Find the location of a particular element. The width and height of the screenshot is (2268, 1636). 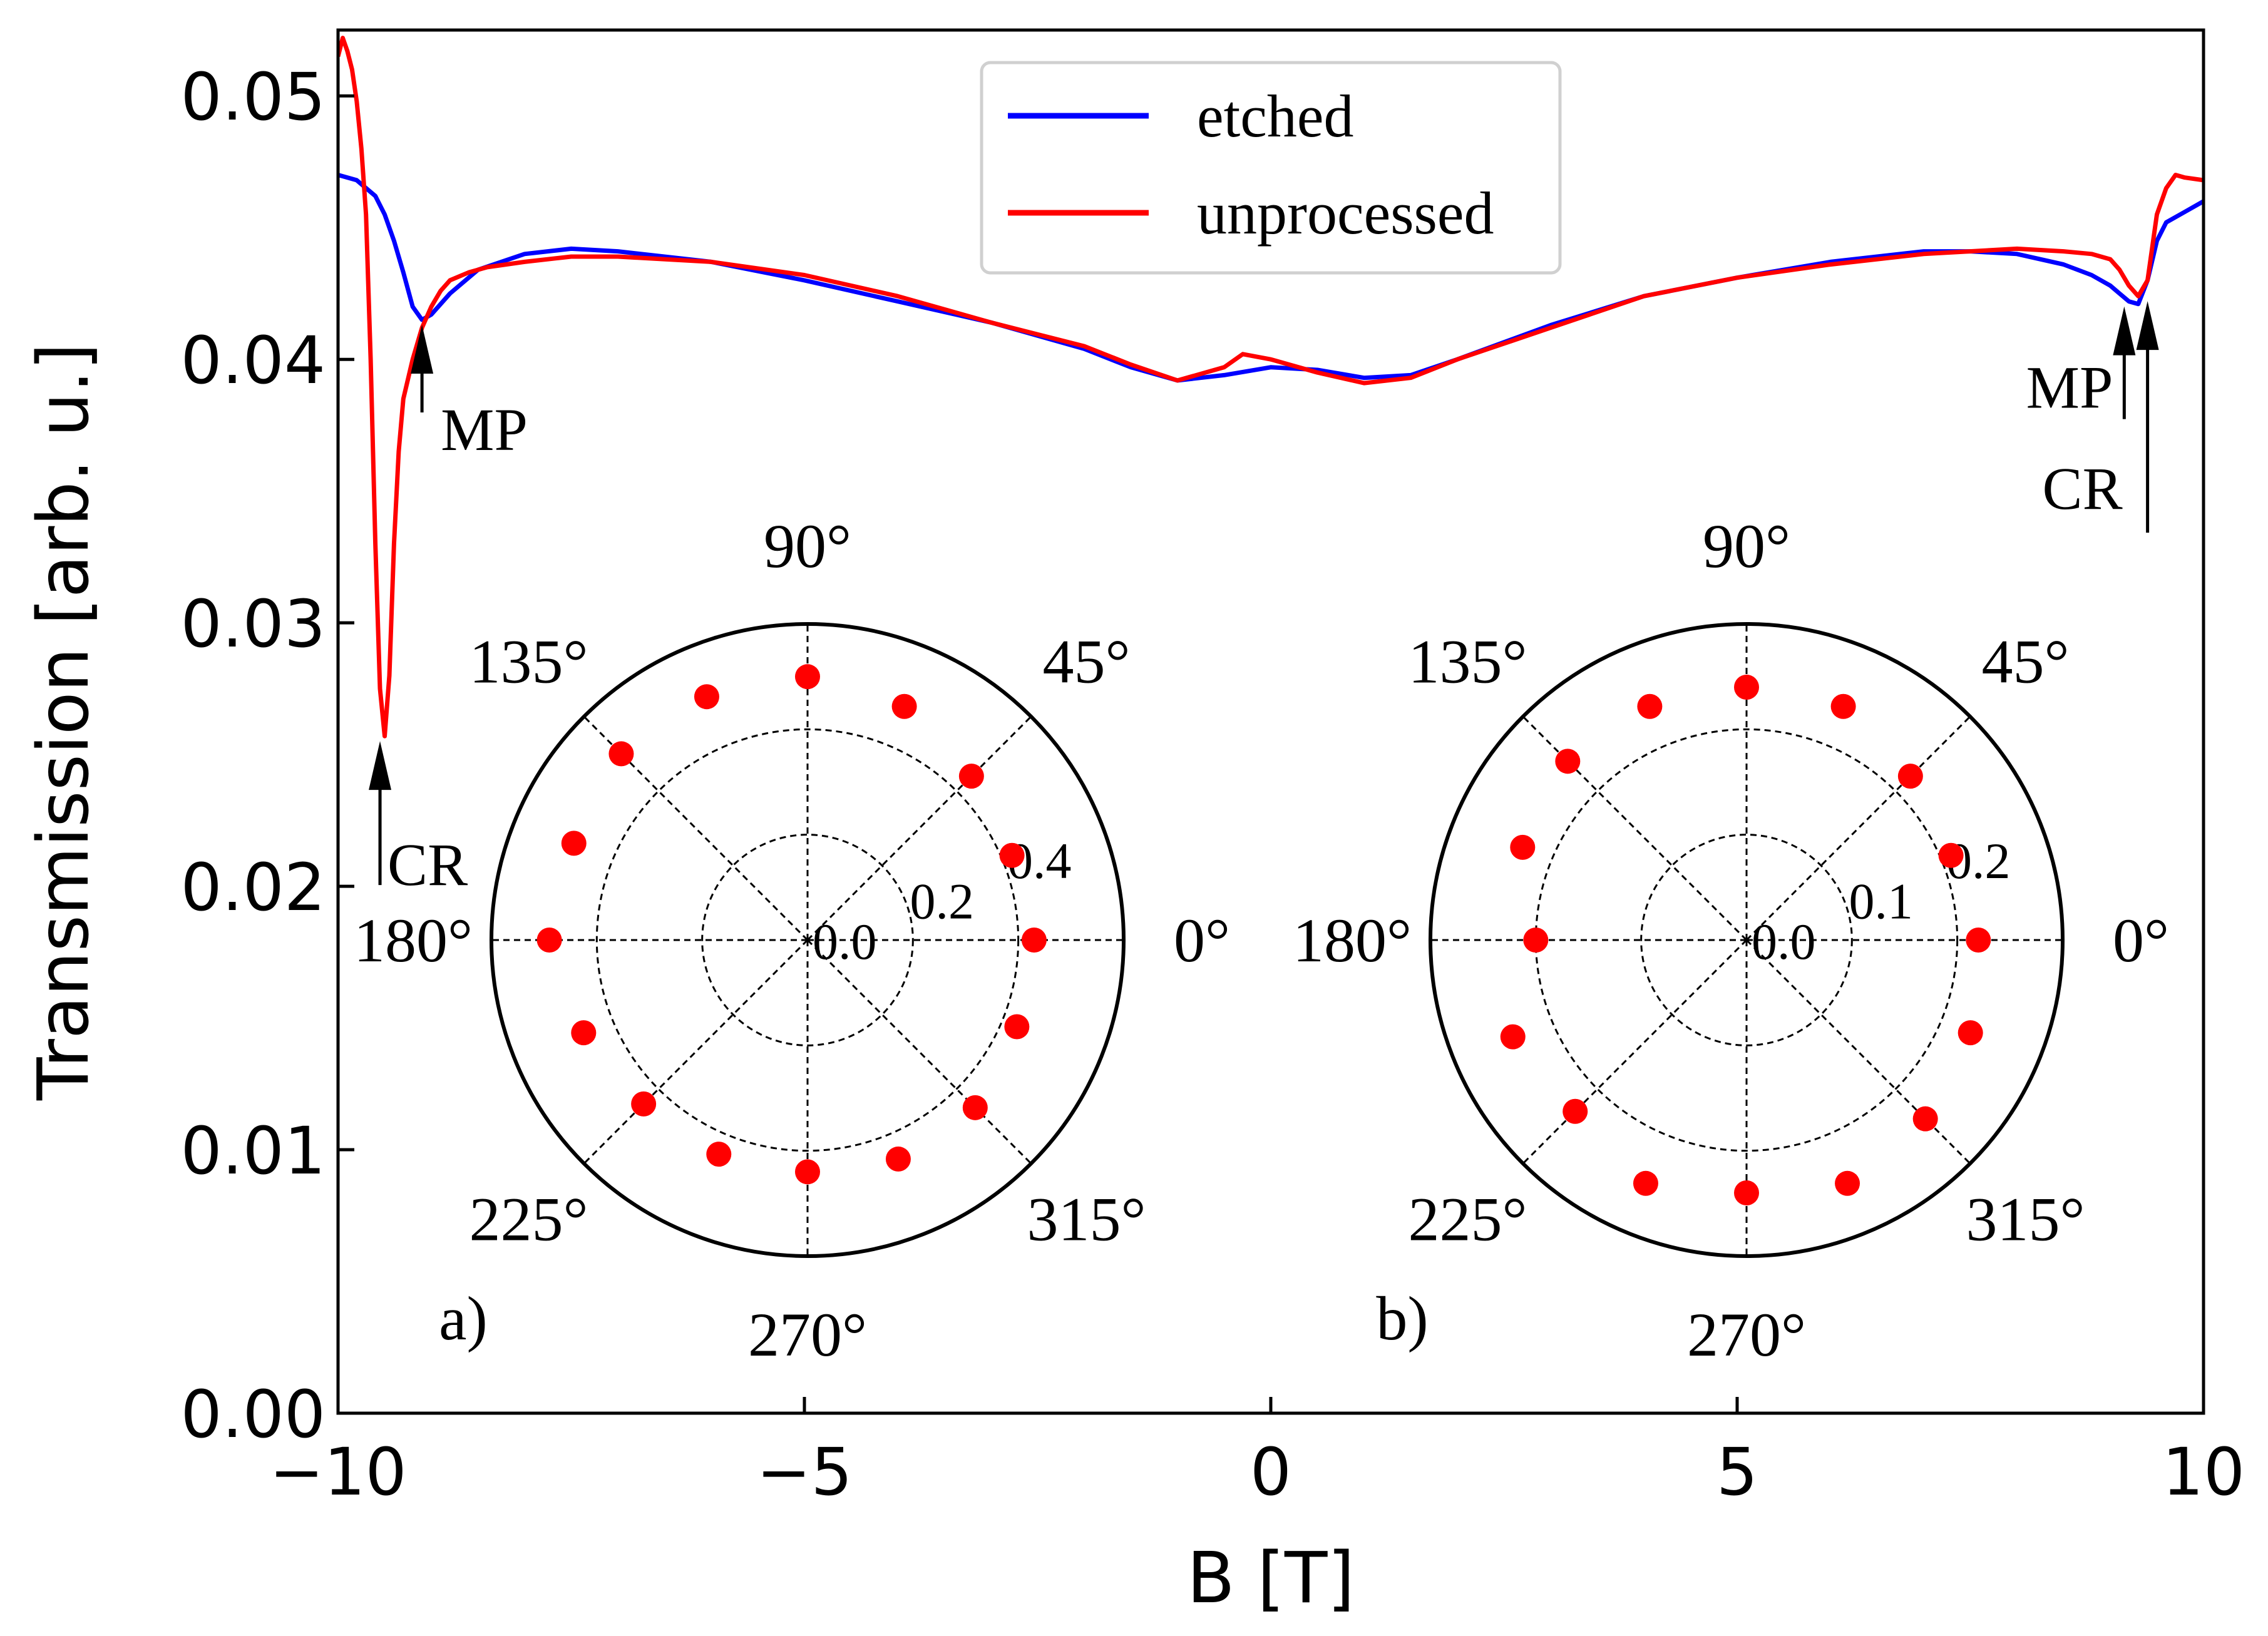

legend: etched unprocessed is located at coordinates (1271, 168).